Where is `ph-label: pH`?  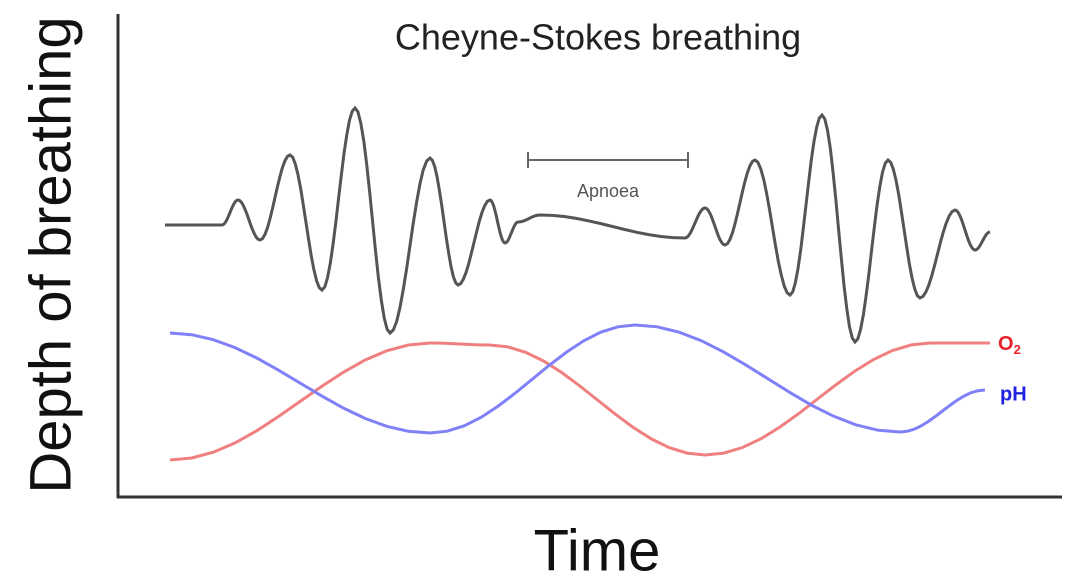
ph-label: pH is located at coordinates (1013, 394).